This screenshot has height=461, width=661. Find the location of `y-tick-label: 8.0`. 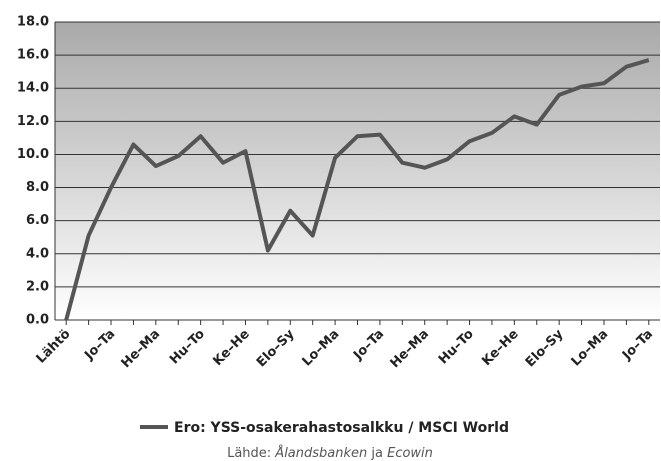

y-tick-label: 8.0 is located at coordinates (37, 187).